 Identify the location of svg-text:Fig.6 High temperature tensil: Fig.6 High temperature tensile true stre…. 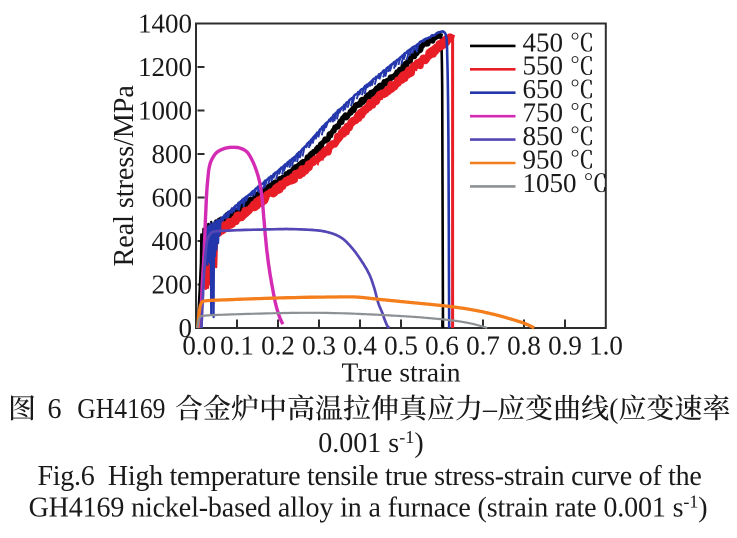
(369, 476).